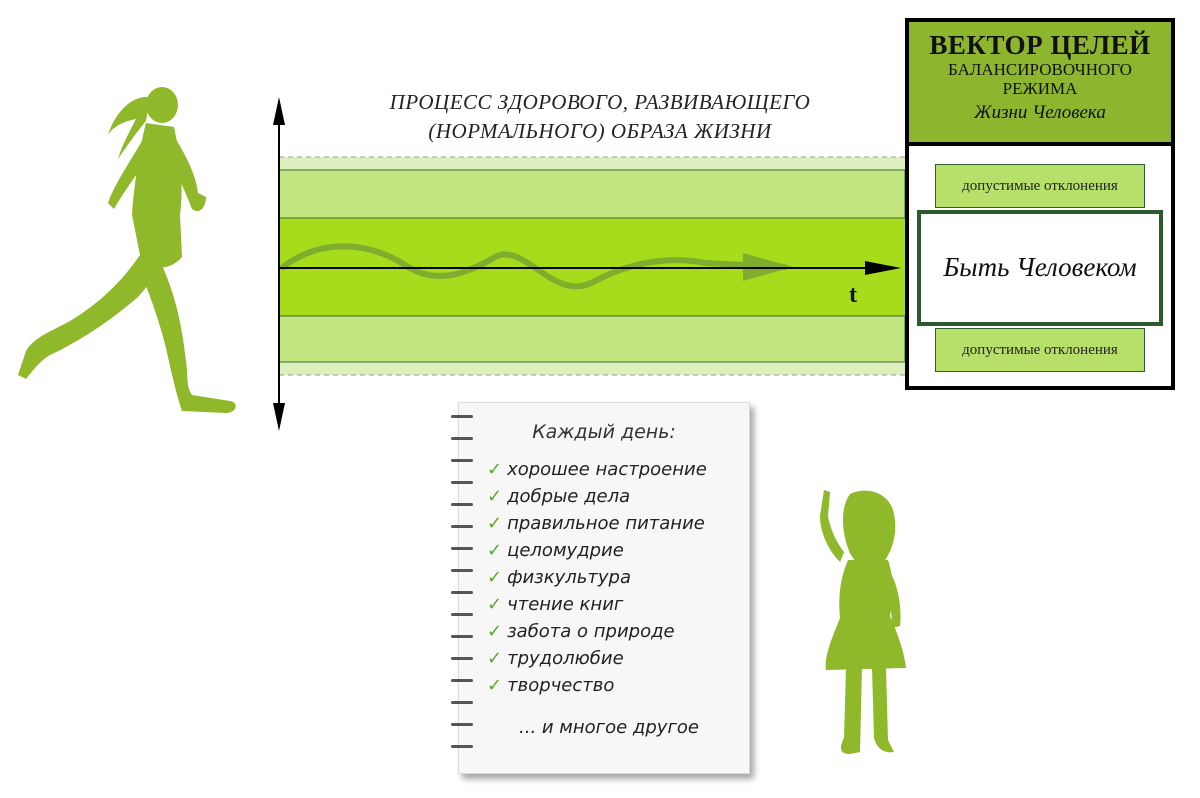 Image resolution: width=1200 pixels, height=798 pixels. What do you see at coordinates (1040, 268) in the screenshot?
I see `be-human-box: Быть Человеком` at bounding box center [1040, 268].